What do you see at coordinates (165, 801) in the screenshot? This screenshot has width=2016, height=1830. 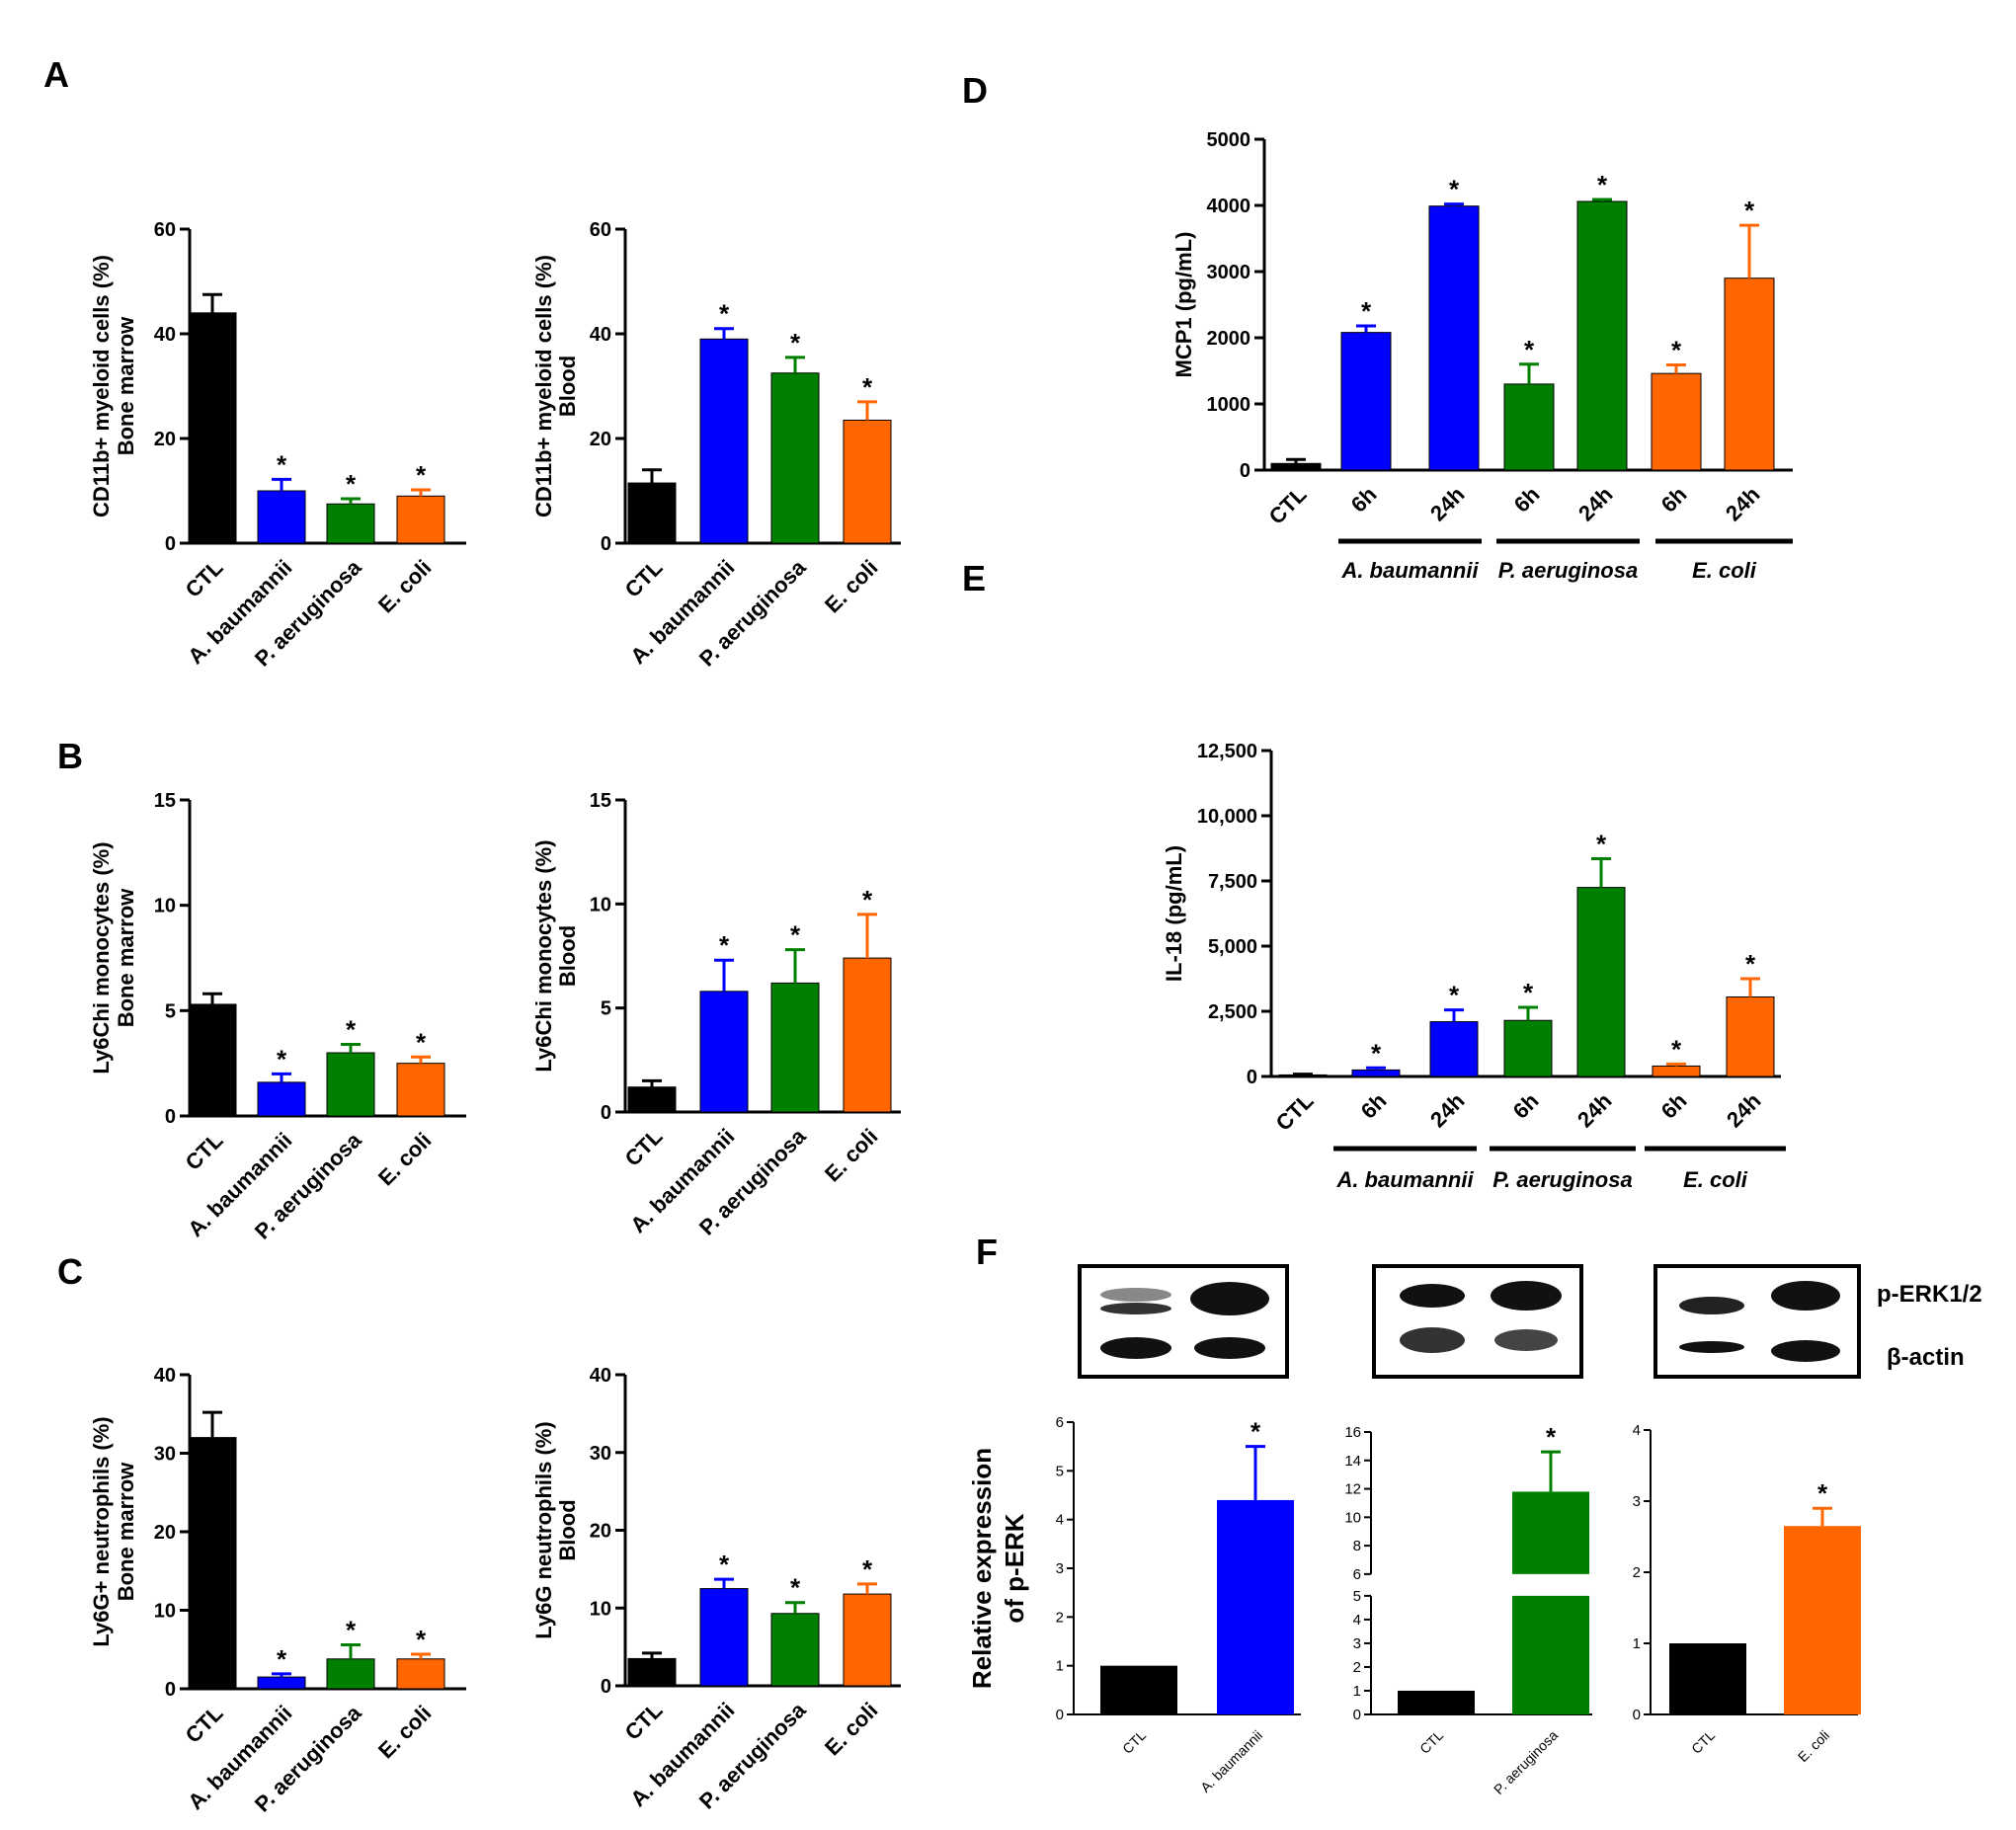 I see `y-tick-label: 15` at bounding box center [165, 801].